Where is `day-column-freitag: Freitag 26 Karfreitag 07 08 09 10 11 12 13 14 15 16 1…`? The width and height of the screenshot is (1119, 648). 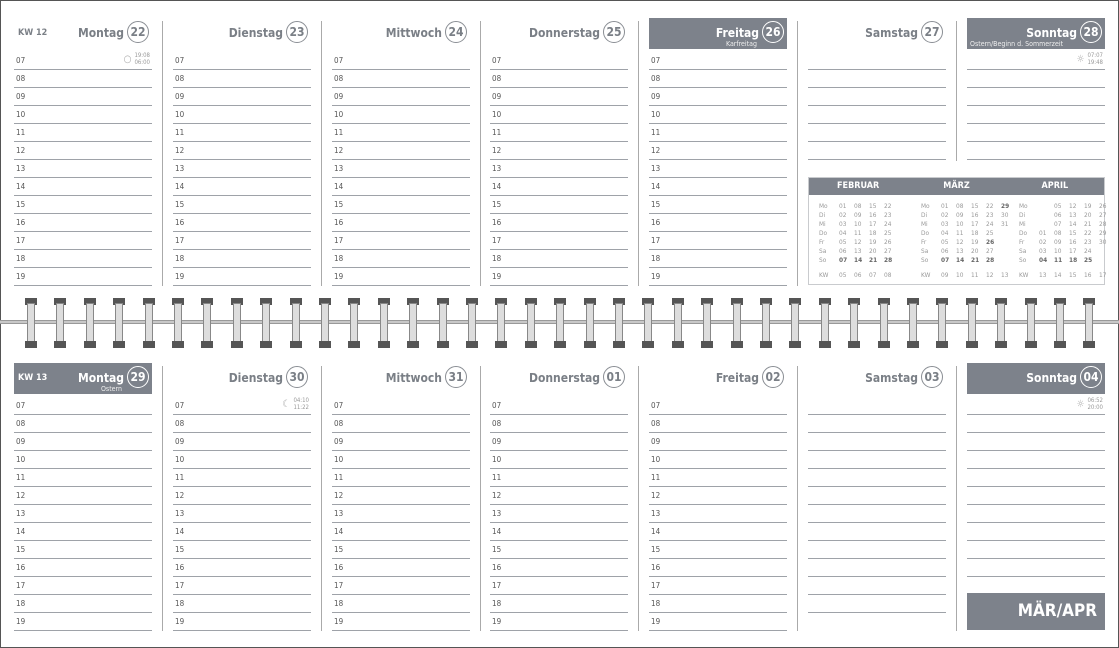
day-column-freitag: Freitag 26 Karfreitag 07 08 09 10 11 12 13 14 15 16 1… is located at coordinates (718, 153).